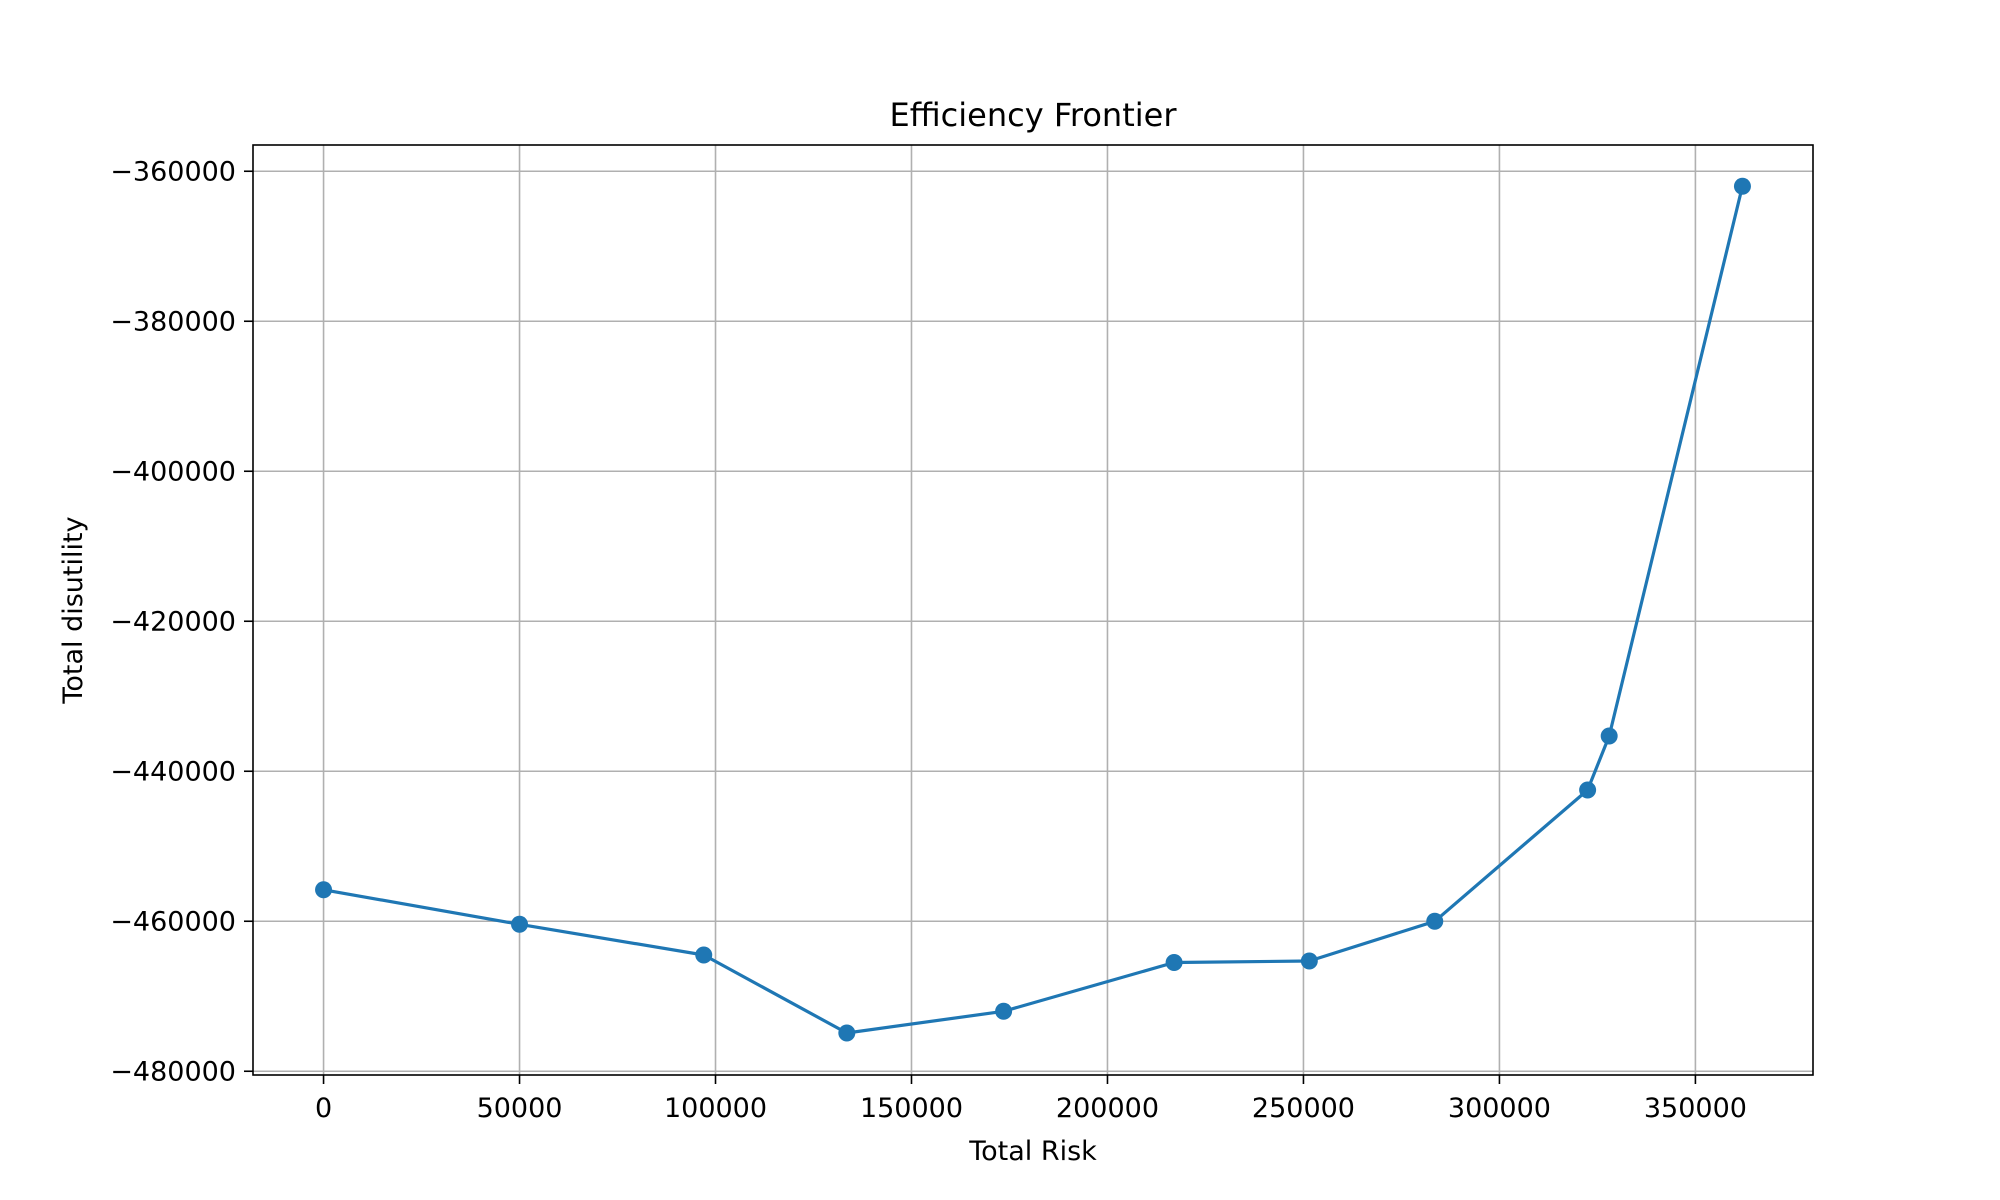  What do you see at coordinates (73, 610) in the screenshot?
I see `y-axis-label: Total disutility` at bounding box center [73, 610].